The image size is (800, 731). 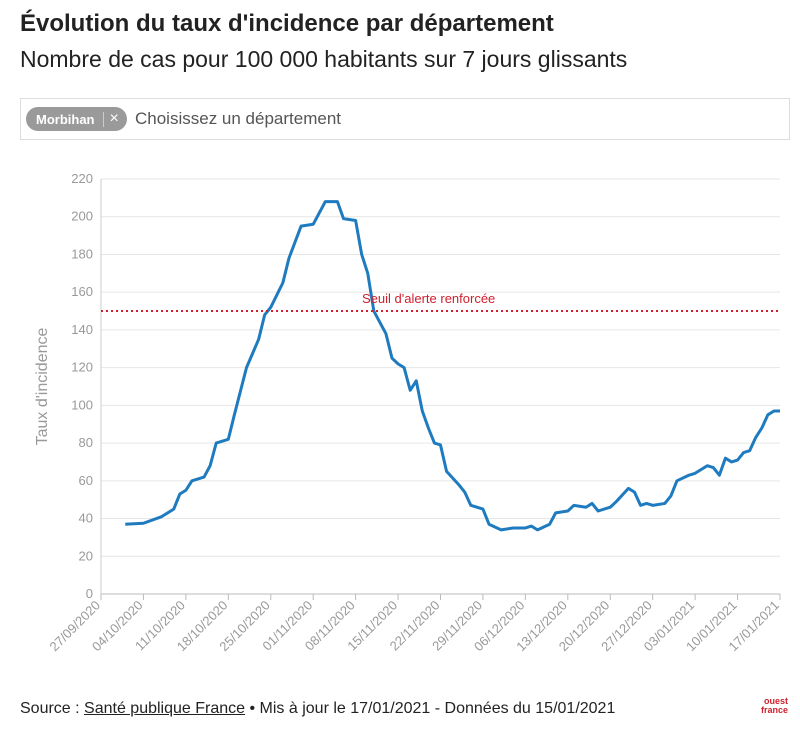 I want to click on y-tick-label: 40, so click(x=86, y=518).